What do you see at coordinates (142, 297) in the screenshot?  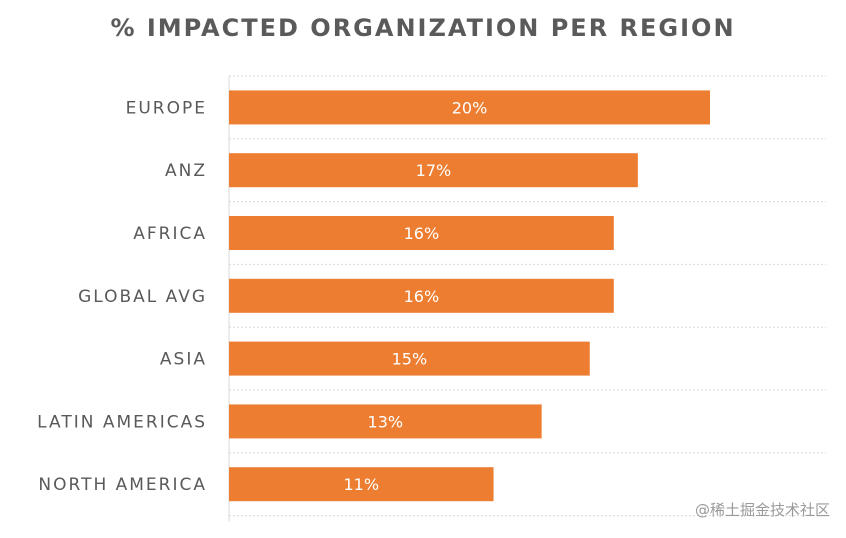 I see `category-label: GLOBAL AVG` at bounding box center [142, 297].